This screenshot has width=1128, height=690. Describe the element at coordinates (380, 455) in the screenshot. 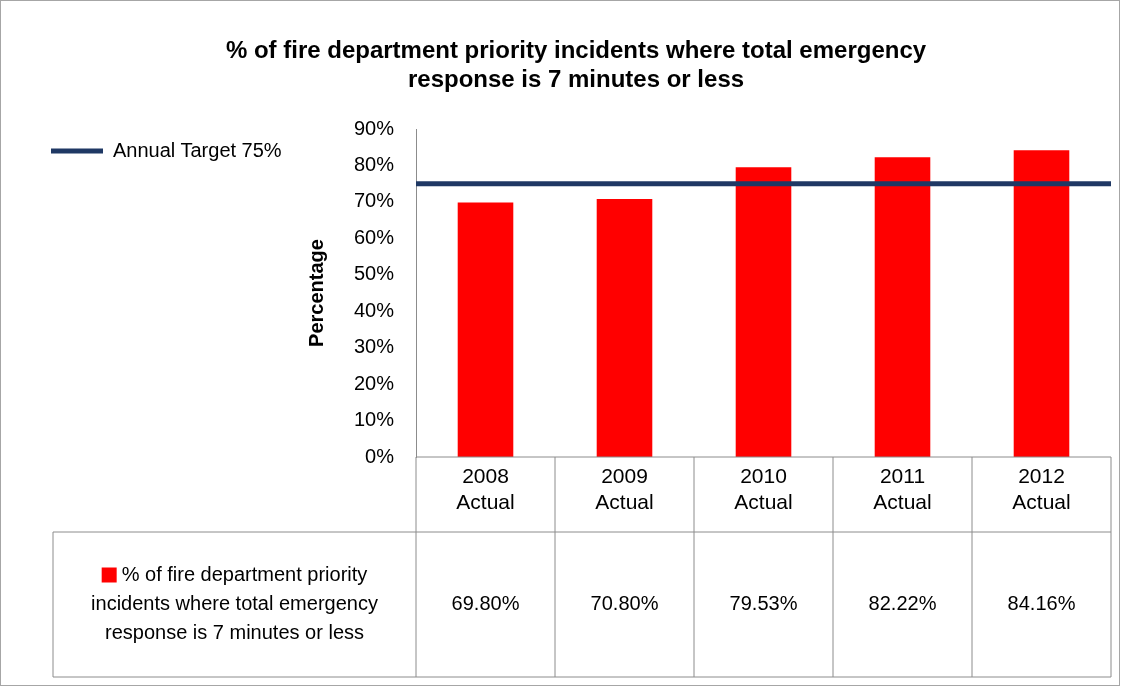

I see `y-tick-label: 0%` at that location.